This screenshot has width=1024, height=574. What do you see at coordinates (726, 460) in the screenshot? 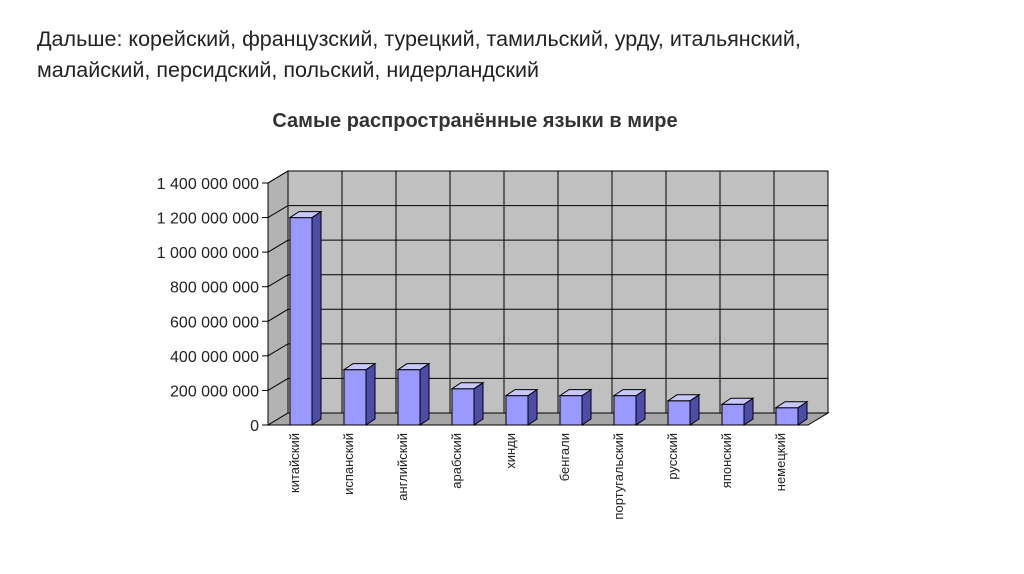
I see `x-tick-label: японский` at bounding box center [726, 460].